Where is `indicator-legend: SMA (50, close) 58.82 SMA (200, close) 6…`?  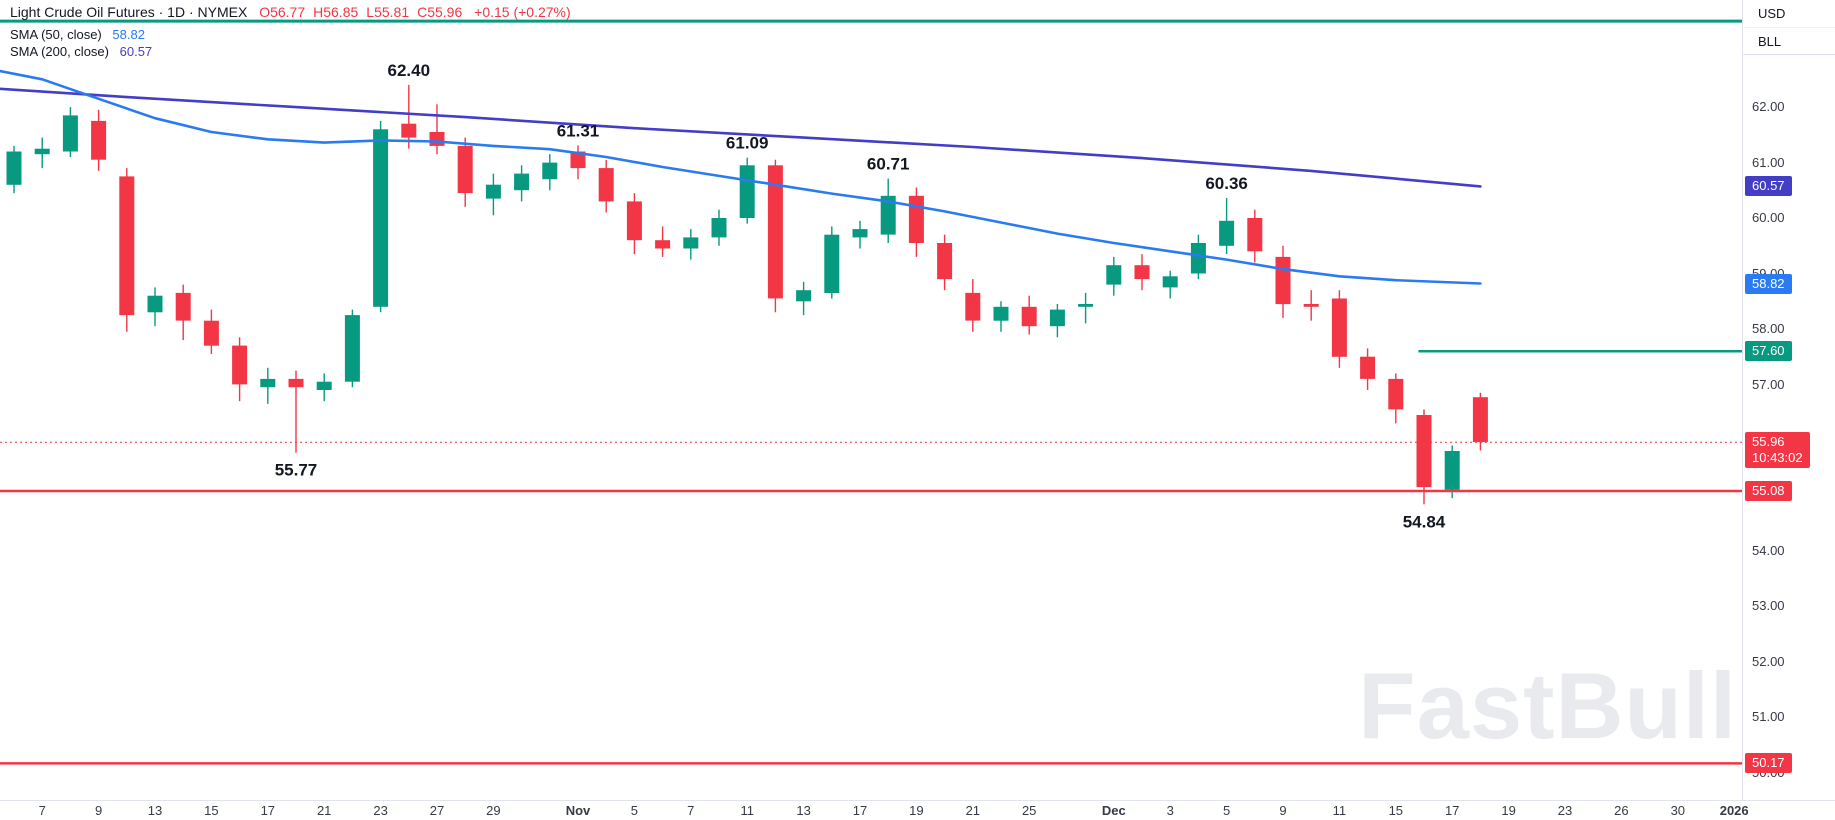 indicator-legend: SMA (50, close) 58.82 SMA (200, close) 6… is located at coordinates (81, 43).